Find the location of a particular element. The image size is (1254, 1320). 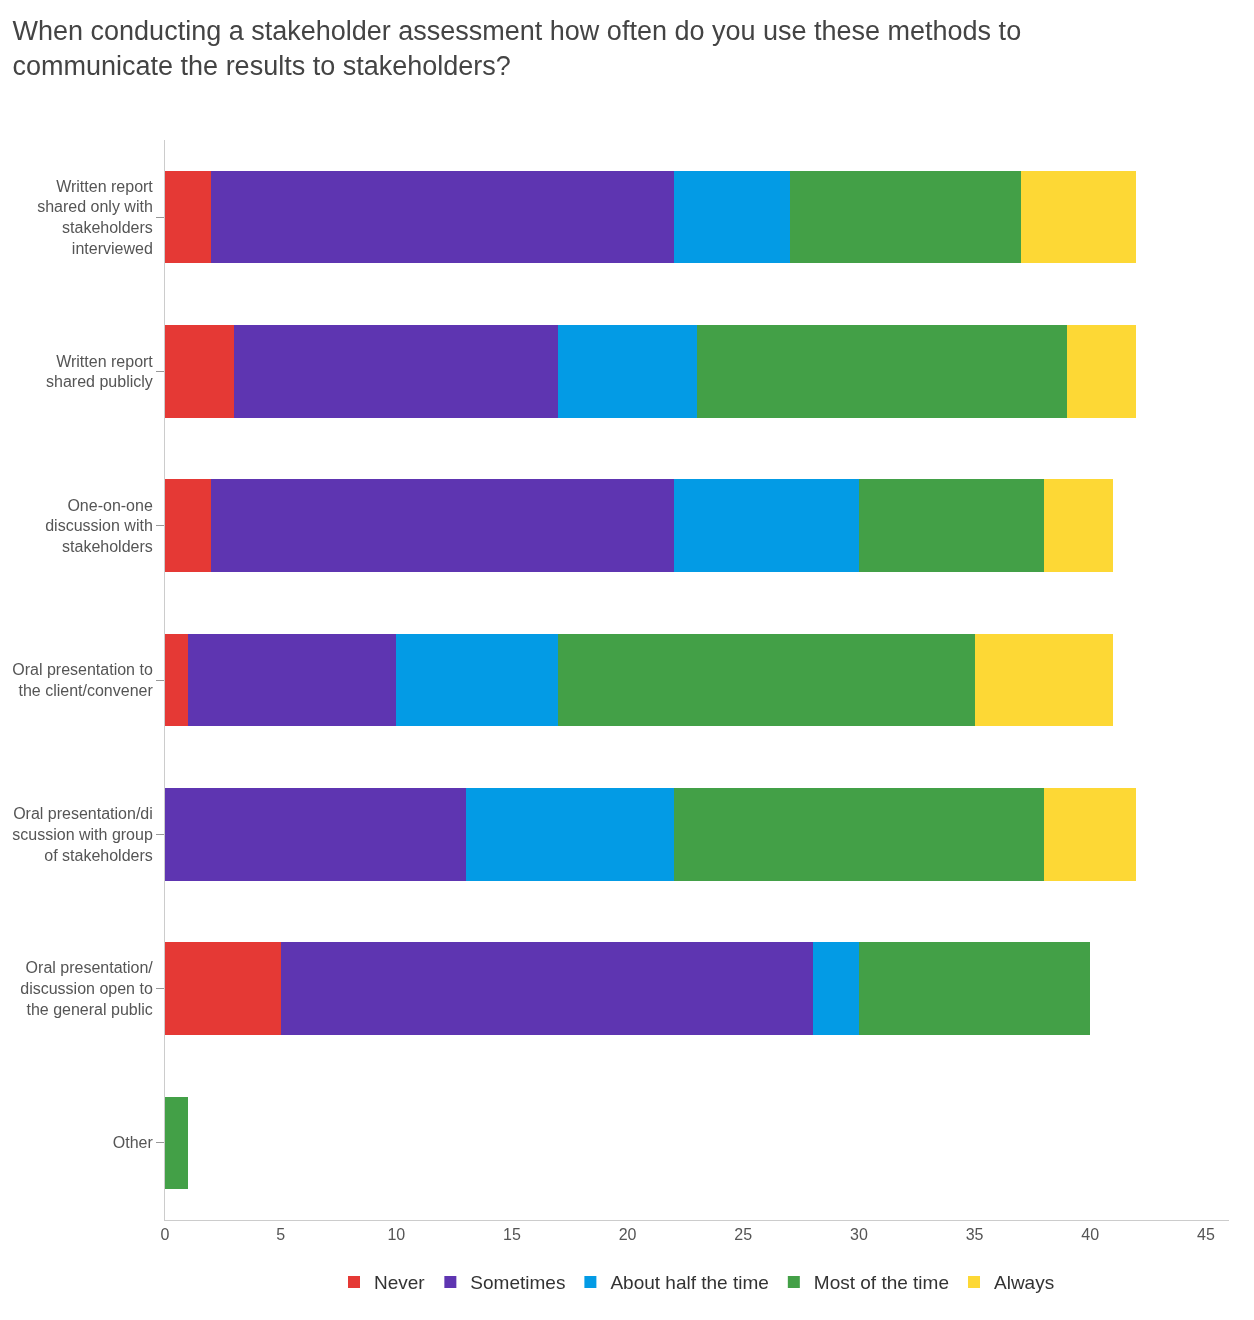

x-tick-label: 5 is located at coordinates (281, 1235).